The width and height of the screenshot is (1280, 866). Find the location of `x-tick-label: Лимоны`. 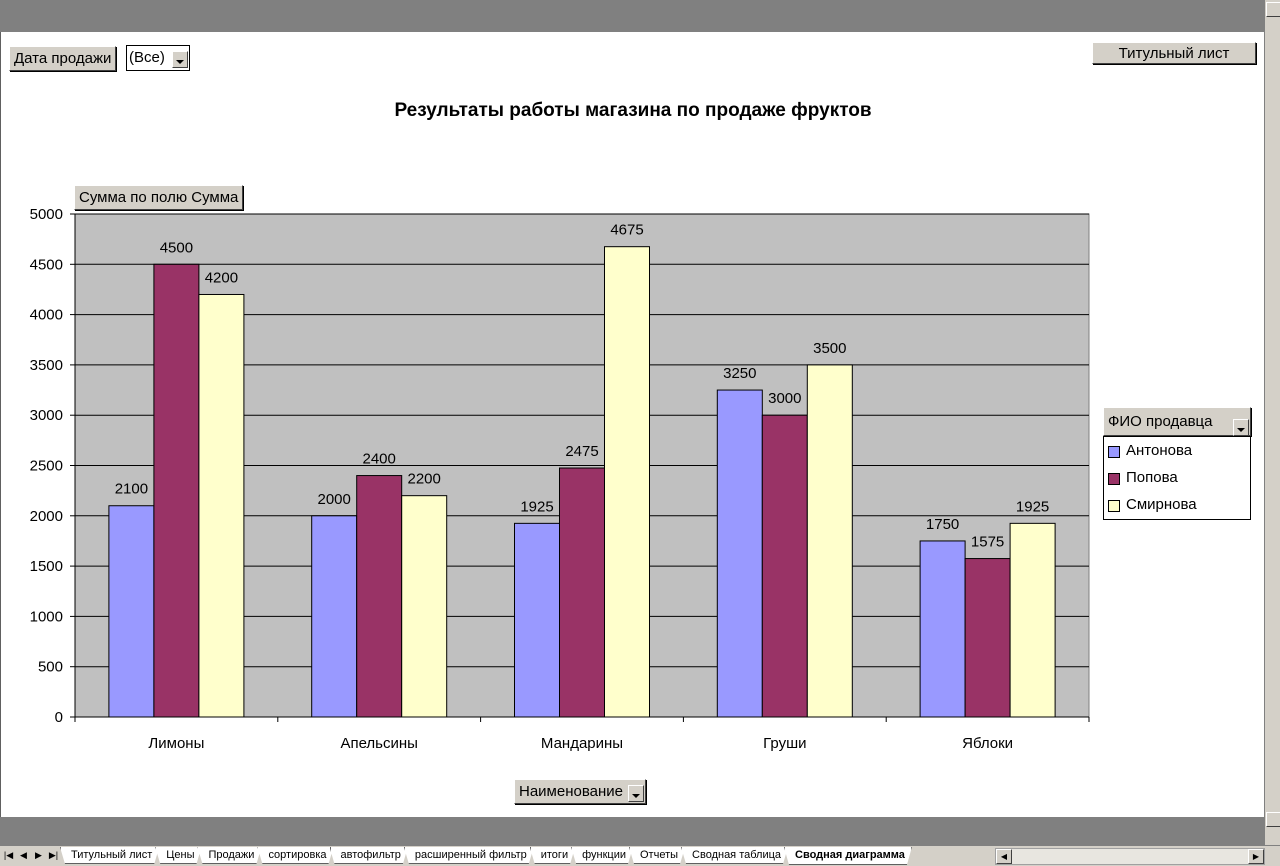

x-tick-label: Лимоны is located at coordinates (176, 743).